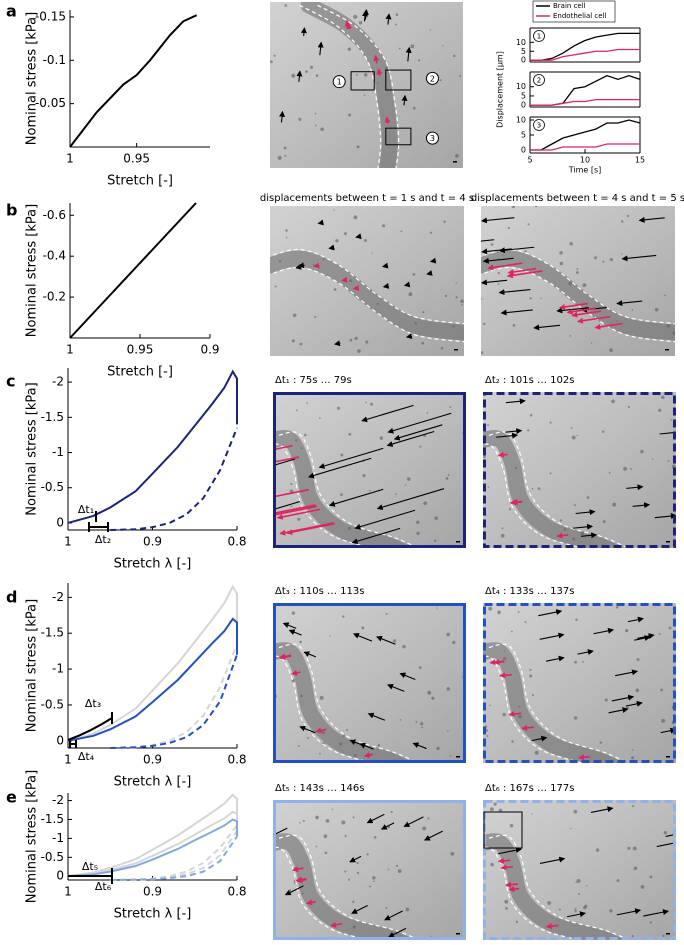  Describe the element at coordinates (539, 125) in the screenshot. I see `subplot-marker` at that location.